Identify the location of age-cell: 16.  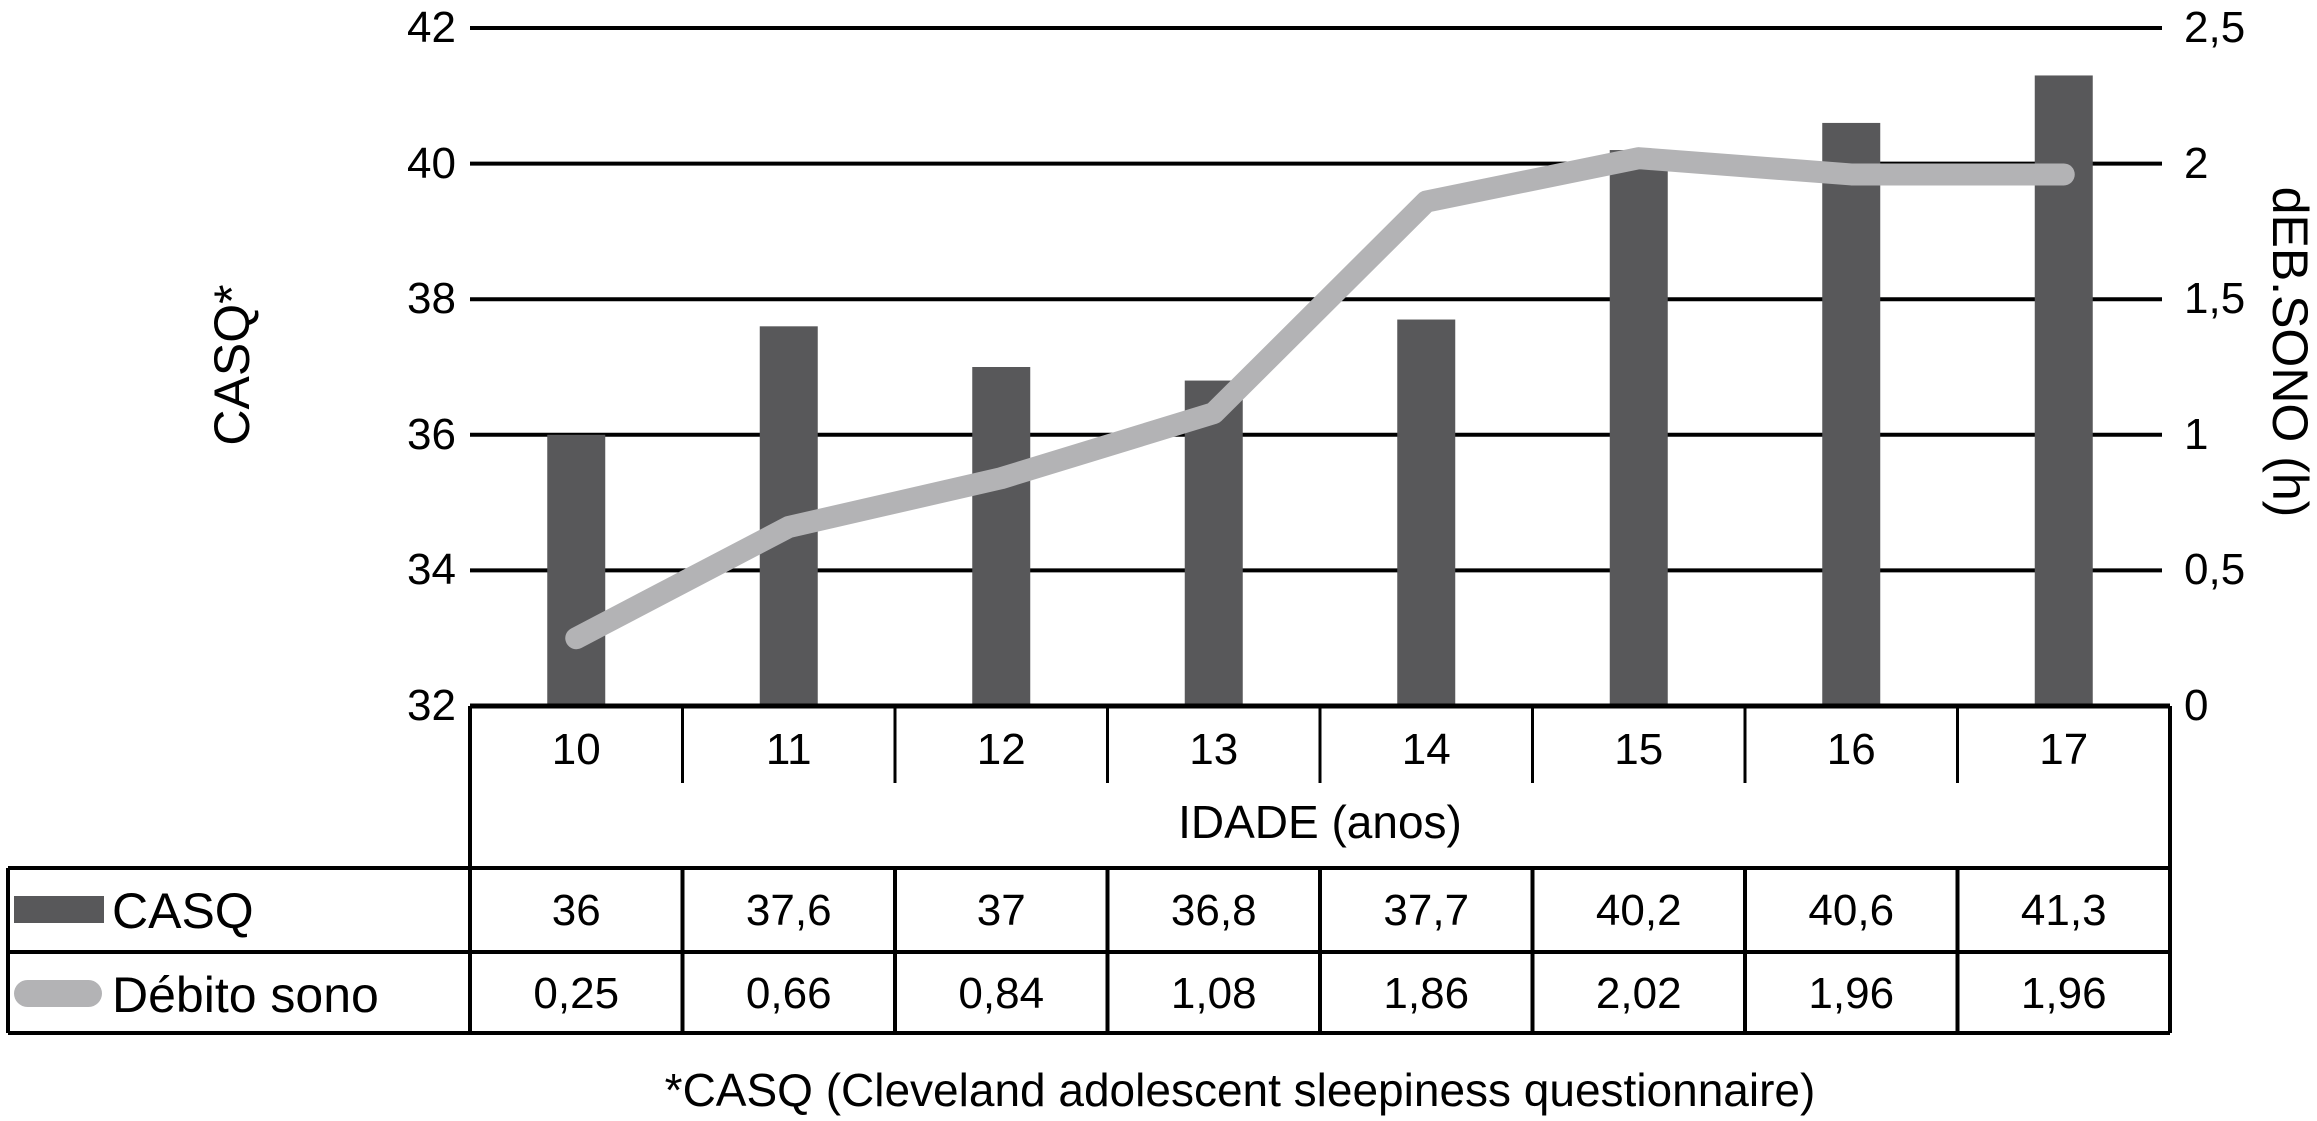
(1851, 749).